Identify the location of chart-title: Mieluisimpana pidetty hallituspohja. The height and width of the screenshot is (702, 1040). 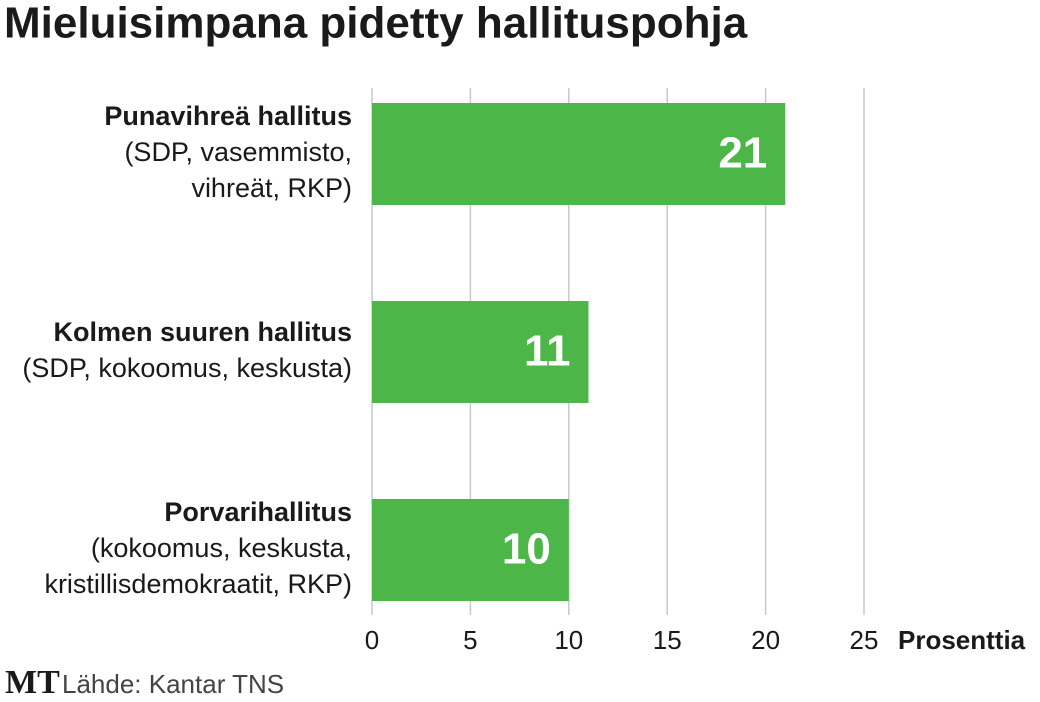
(376, 24).